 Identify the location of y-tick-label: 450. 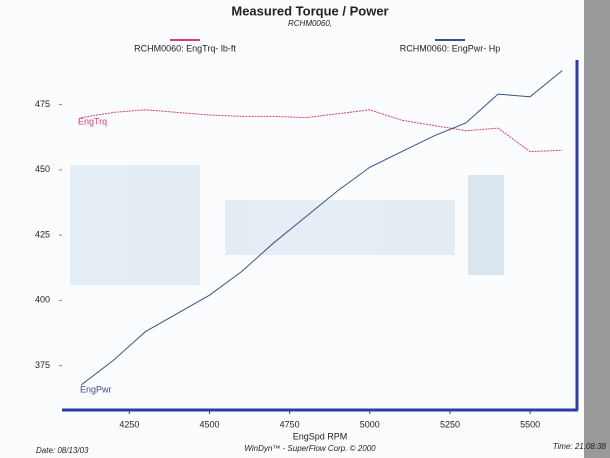
(42, 169).